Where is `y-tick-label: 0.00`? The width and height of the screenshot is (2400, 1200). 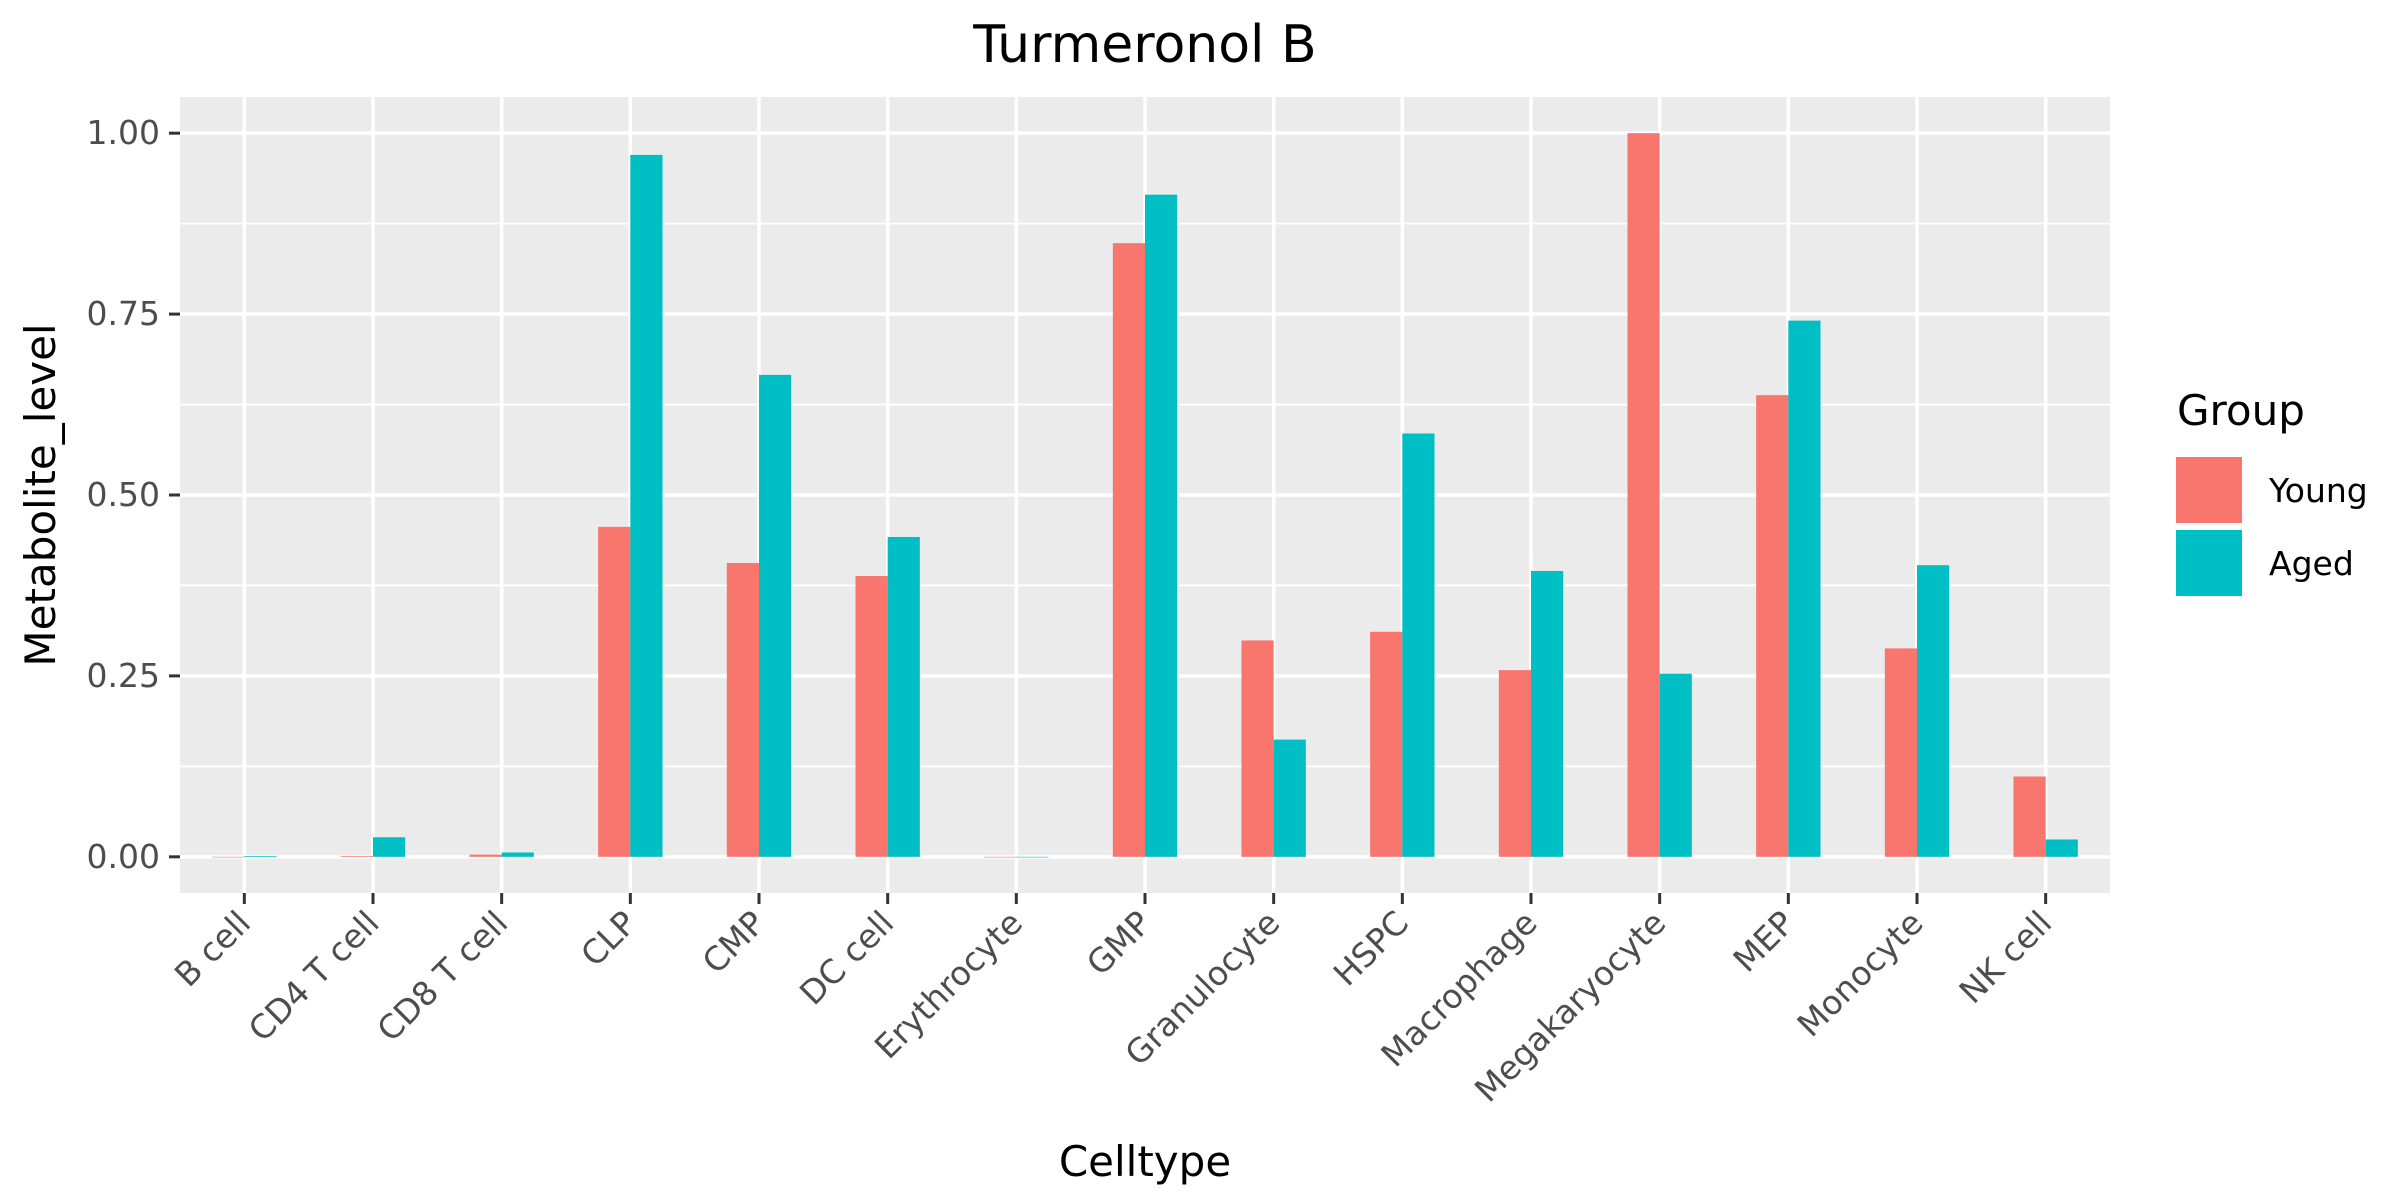
y-tick-label: 0.00 is located at coordinates (123, 856).